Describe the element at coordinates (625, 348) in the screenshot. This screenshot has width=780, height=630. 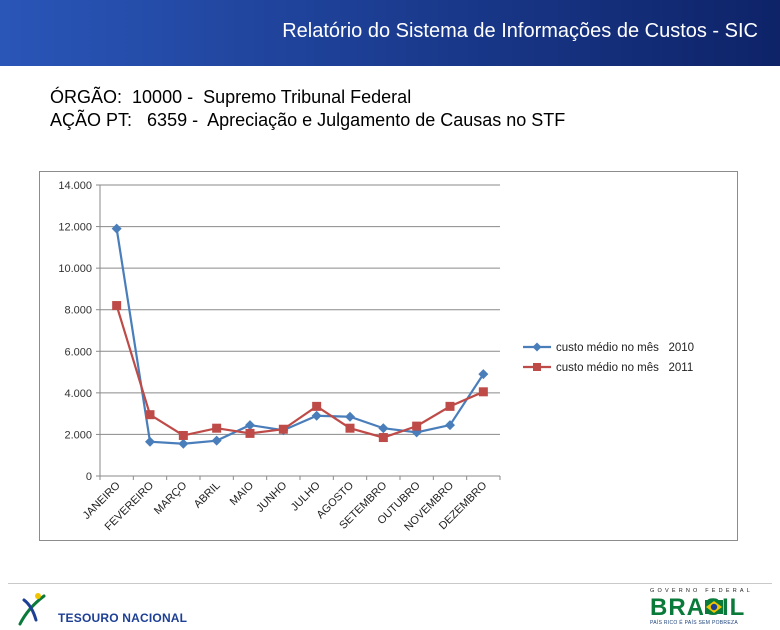
I see `legend-label: custo médio no mês 2010` at that location.